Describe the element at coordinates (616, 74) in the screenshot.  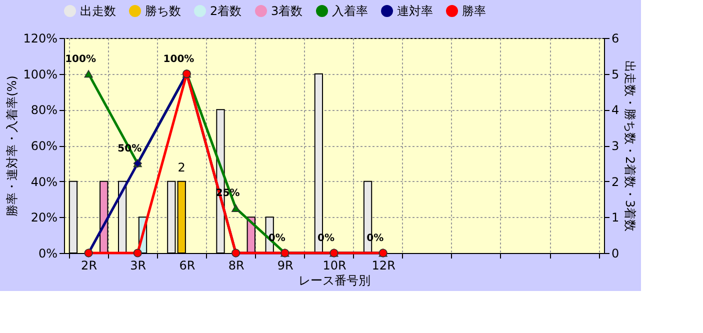
I see `y2-tick-label: 5` at that location.